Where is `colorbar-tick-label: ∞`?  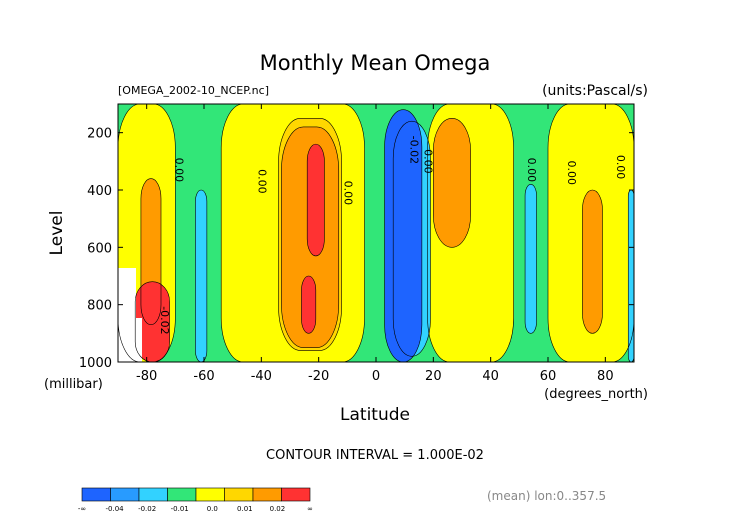
colorbar-tick-label: ∞ is located at coordinates (310, 509).